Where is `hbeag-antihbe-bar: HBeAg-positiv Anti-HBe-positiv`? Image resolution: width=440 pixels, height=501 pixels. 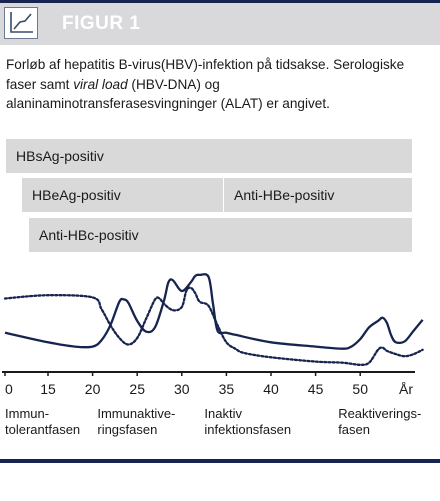 hbeag-antihbe-bar: HBeAg-positiv Anti-HBe-positiv is located at coordinates (217, 195).